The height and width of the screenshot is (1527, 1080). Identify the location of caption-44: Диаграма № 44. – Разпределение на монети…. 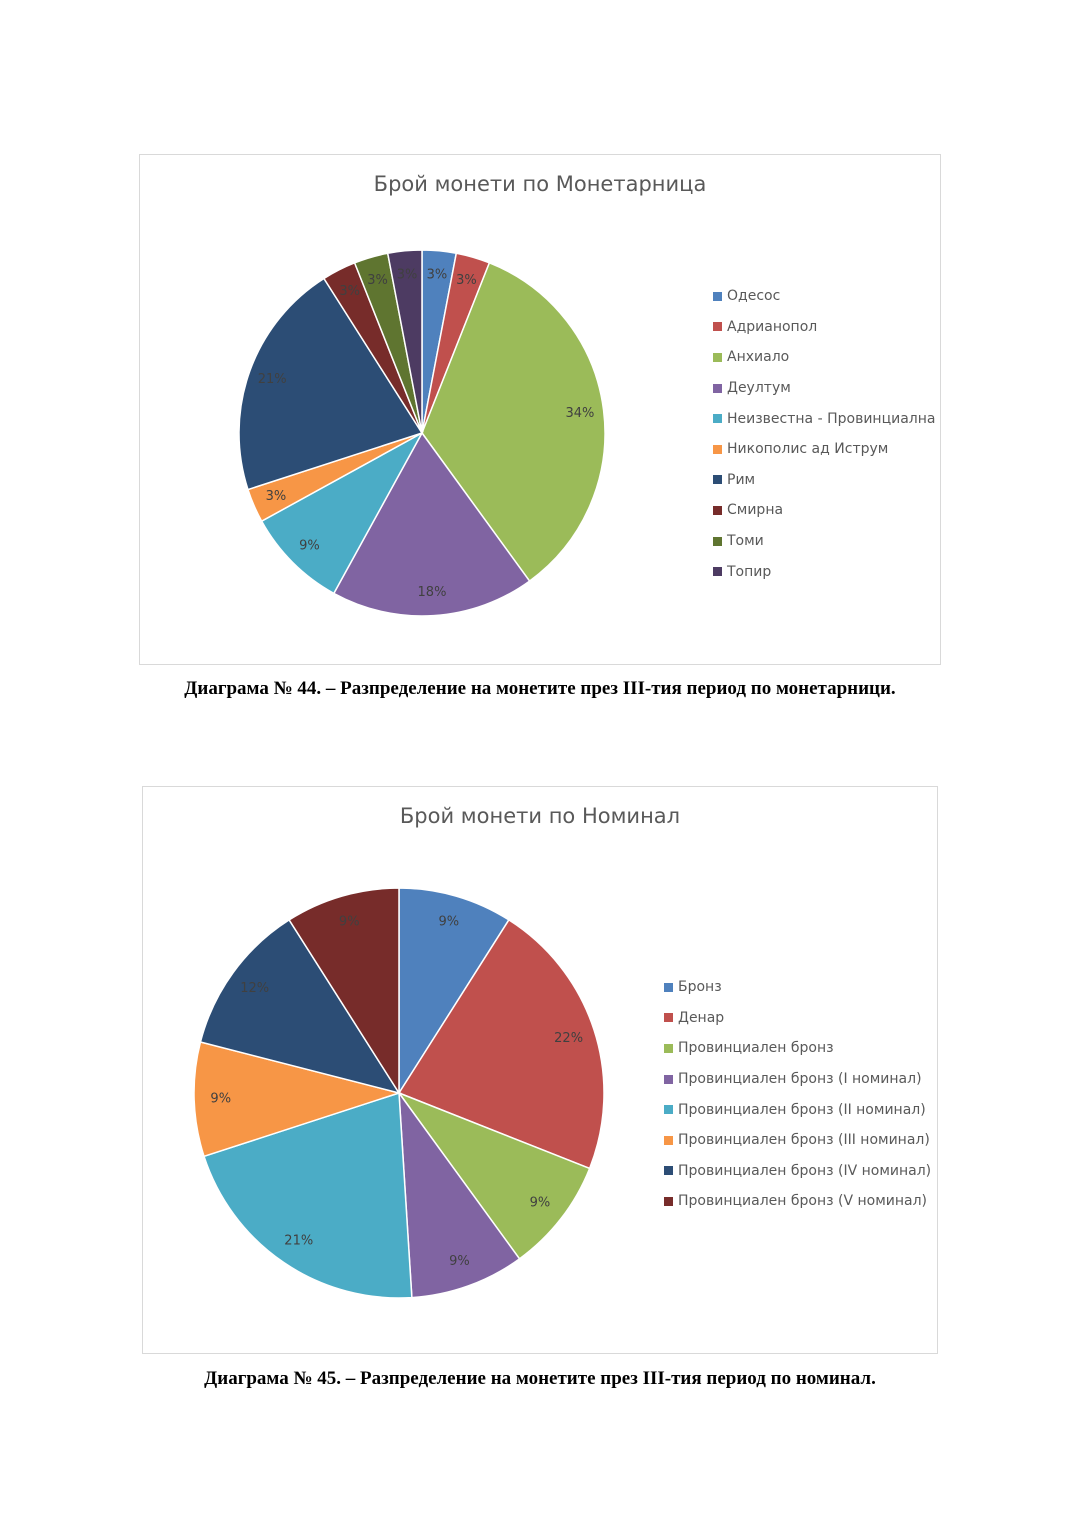
(540, 688).